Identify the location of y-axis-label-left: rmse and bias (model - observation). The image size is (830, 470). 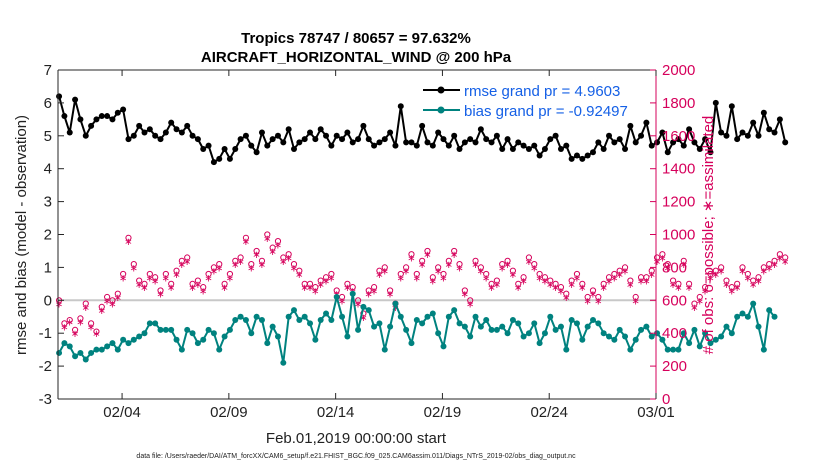
(21, 235).